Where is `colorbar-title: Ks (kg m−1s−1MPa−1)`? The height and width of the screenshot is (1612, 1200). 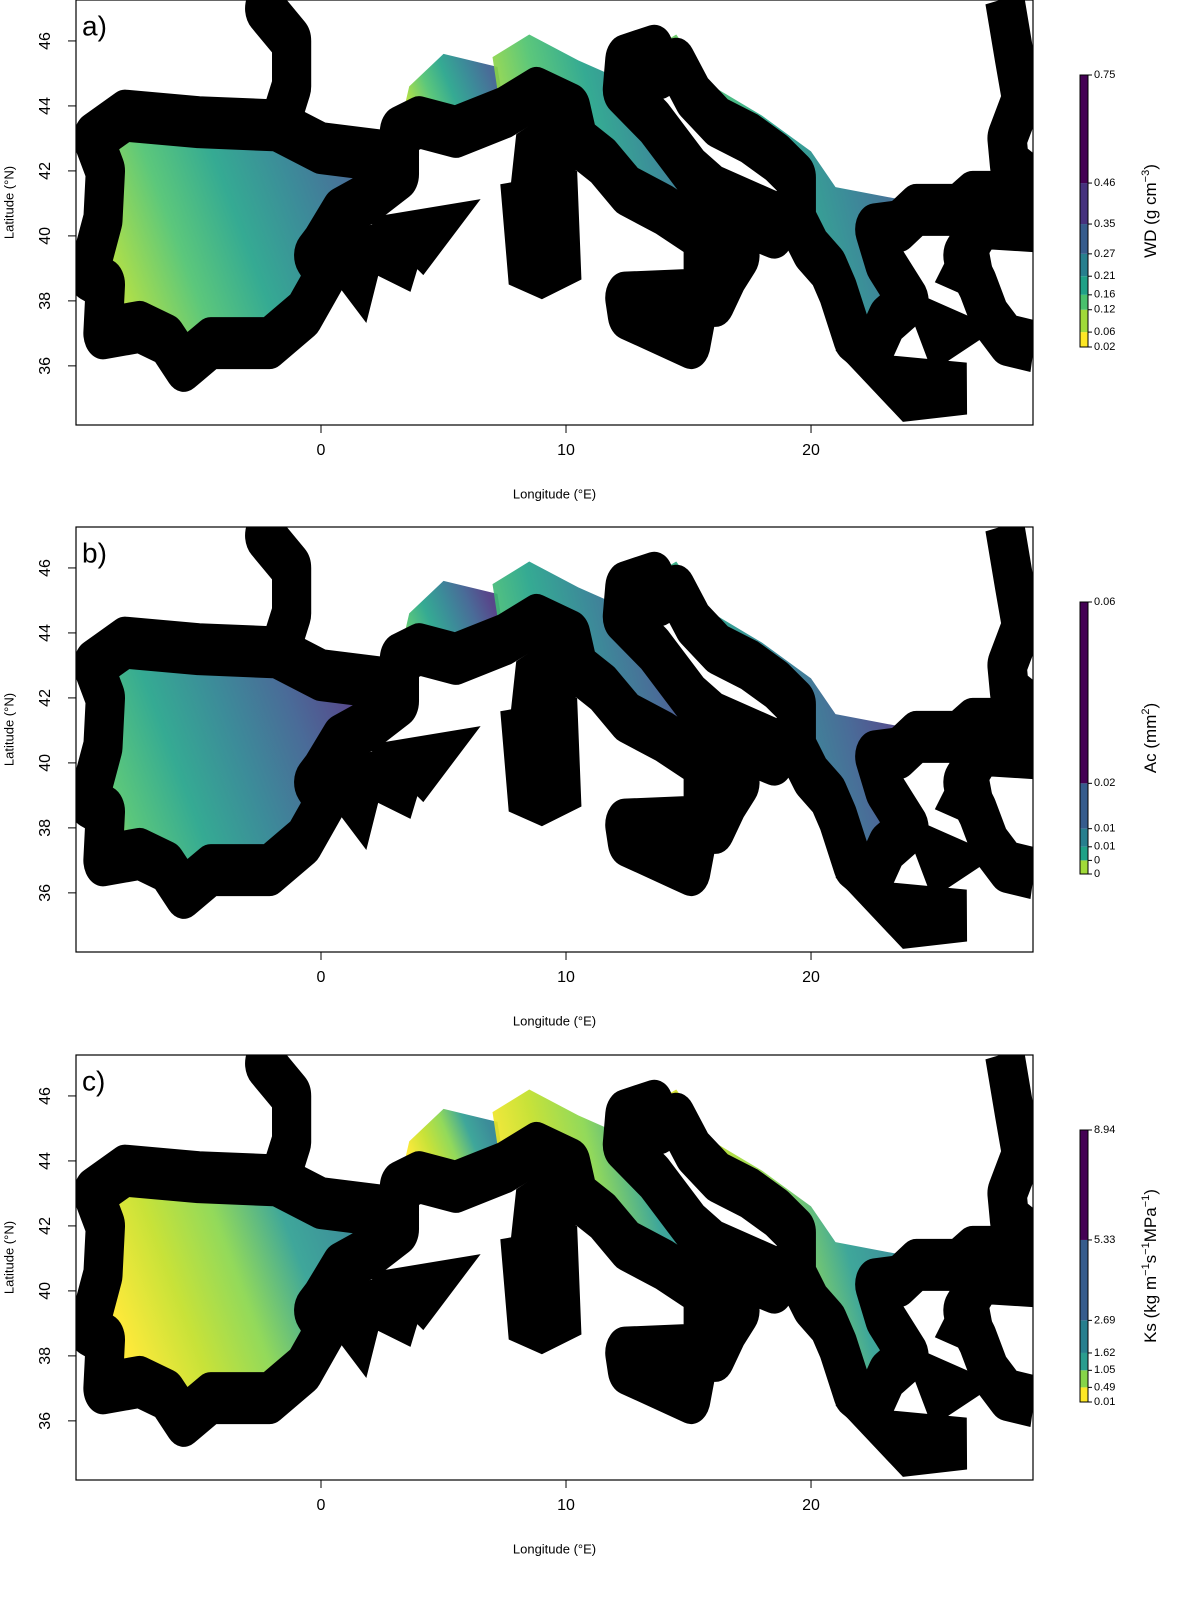
colorbar-title: Ks (kg m−1s−1MPa−1) is located at coordinates (1150, 1266).